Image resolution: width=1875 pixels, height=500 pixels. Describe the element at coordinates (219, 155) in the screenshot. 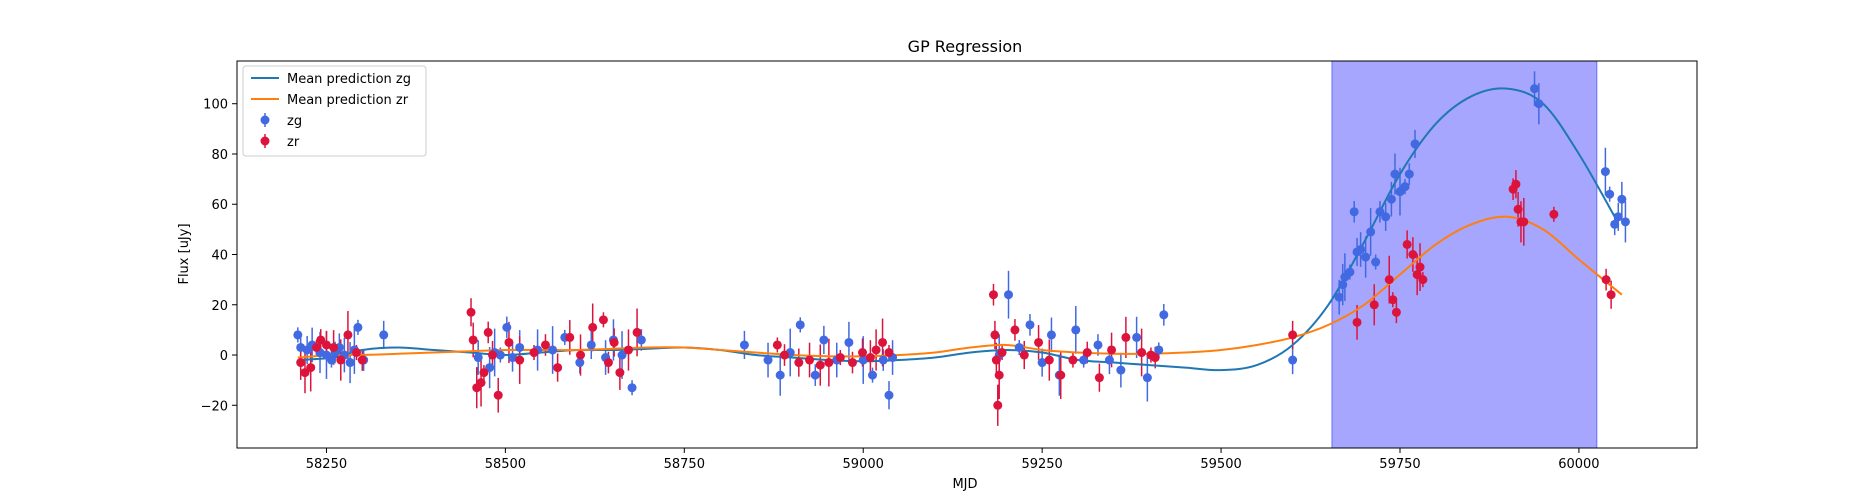

I see `y-tick-label: 80` at that location.